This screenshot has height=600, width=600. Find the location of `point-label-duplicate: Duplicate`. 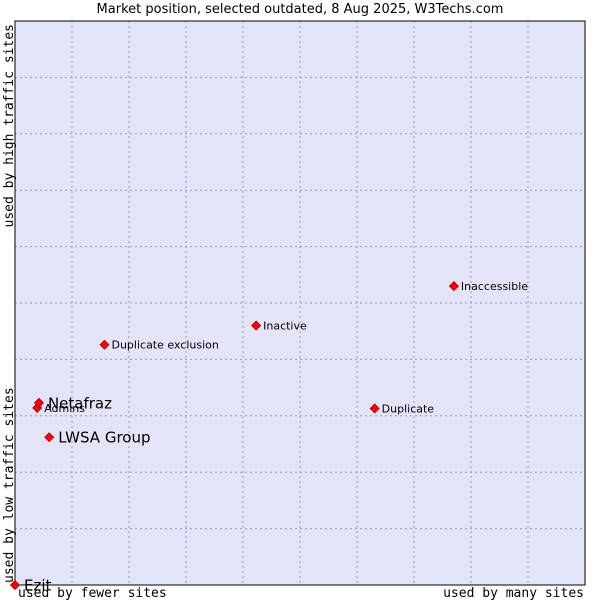

point-label-duplicate: Duplicate is located at coordinates (408, 408).